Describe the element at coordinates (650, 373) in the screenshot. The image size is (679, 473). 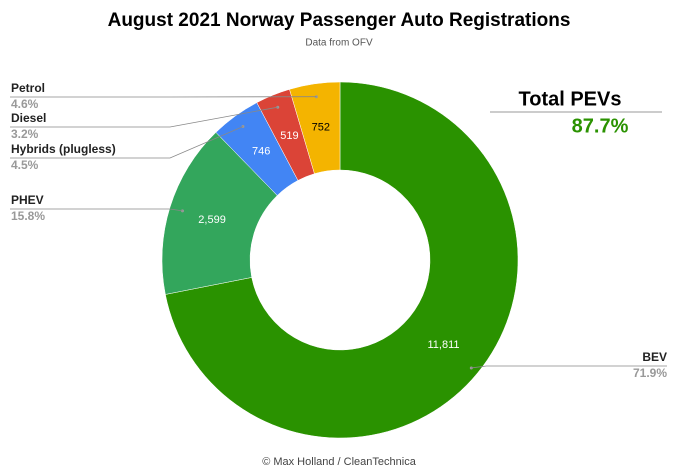
I see `percent-label: 71.9%` at that location.